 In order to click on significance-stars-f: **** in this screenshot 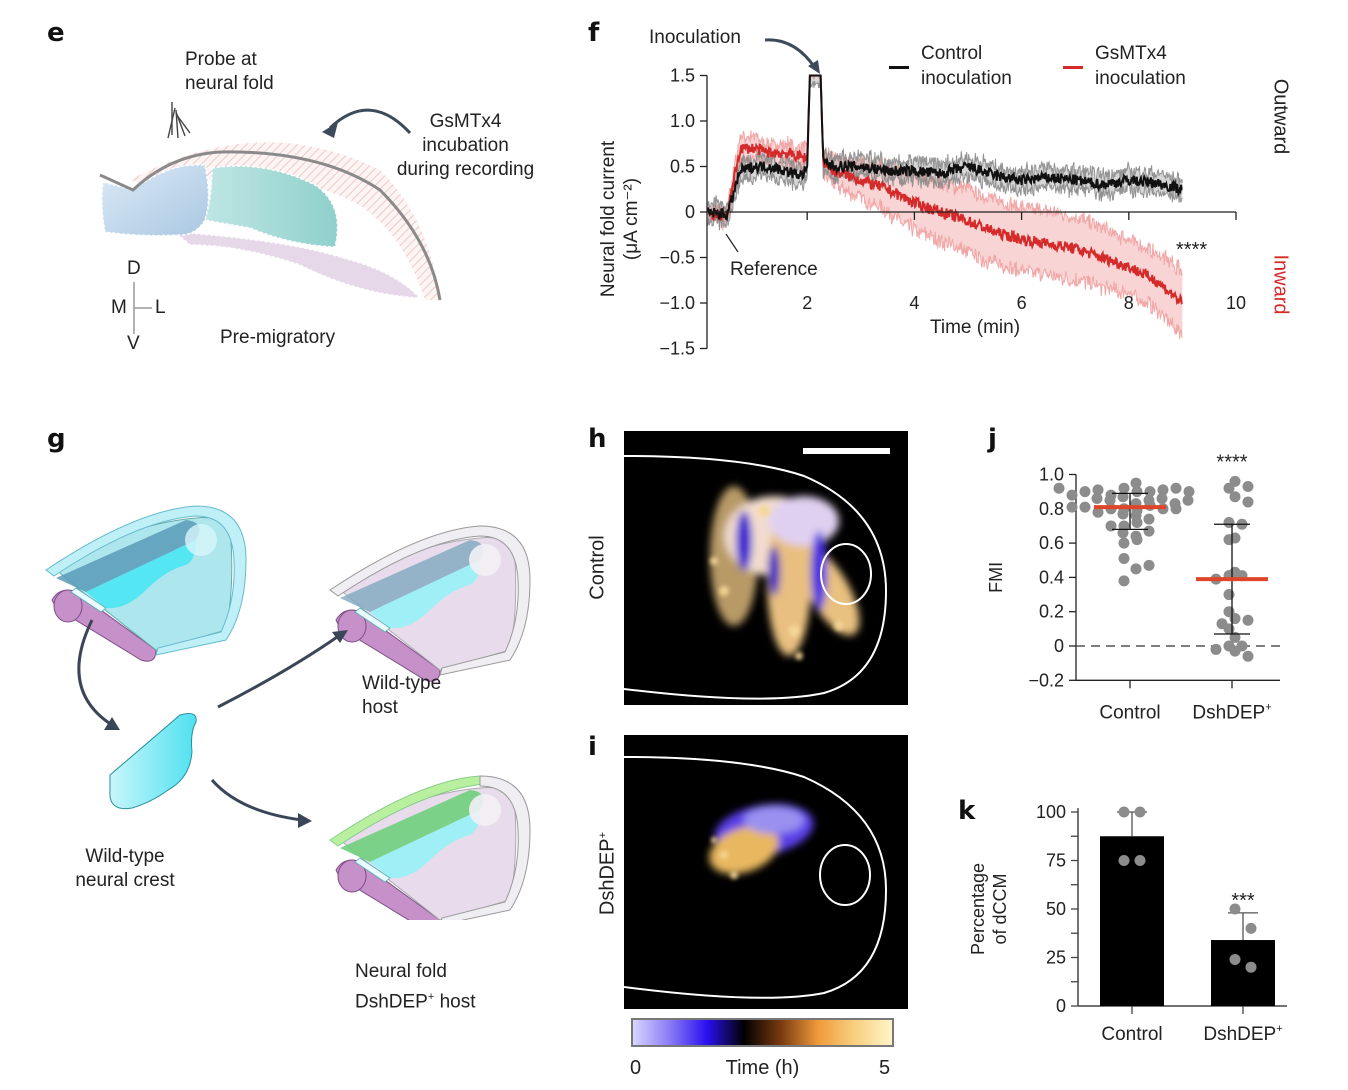, I will do `click(1192, 250)`.